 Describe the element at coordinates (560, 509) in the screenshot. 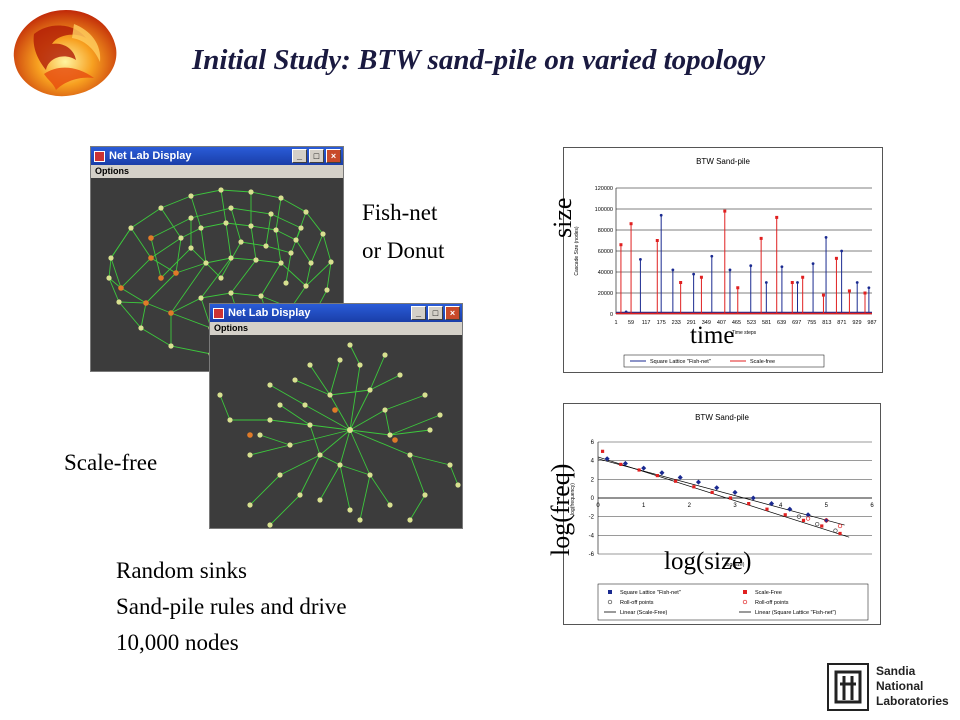

I see `logfreq-axis-overlay: log(freq)` at that location.